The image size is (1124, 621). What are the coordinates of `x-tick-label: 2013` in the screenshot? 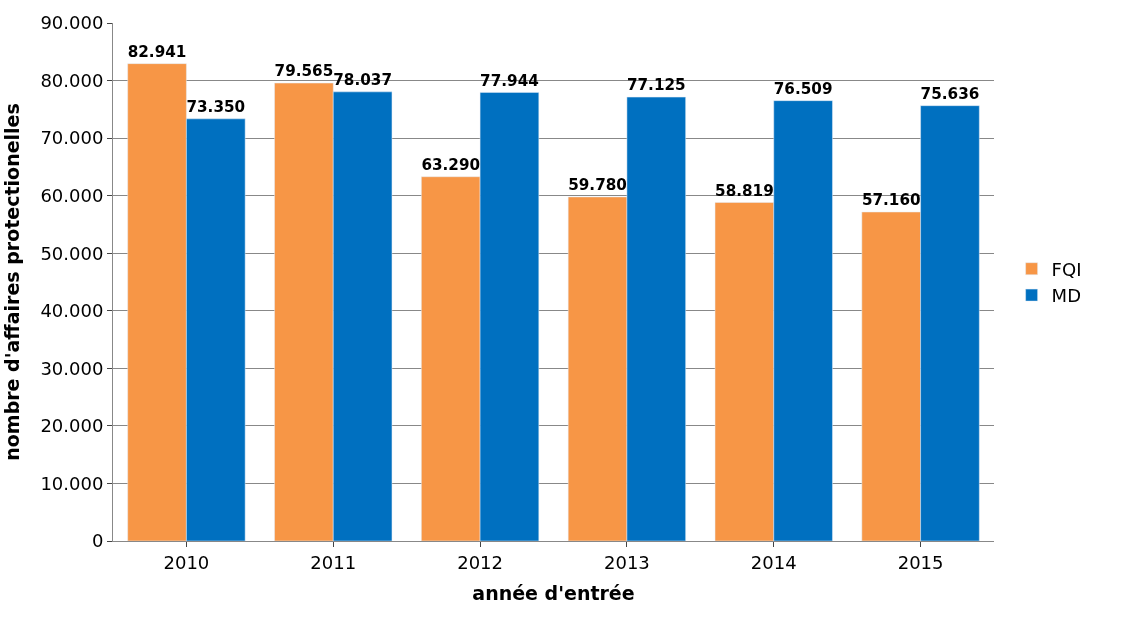 It's located at (627, 562).